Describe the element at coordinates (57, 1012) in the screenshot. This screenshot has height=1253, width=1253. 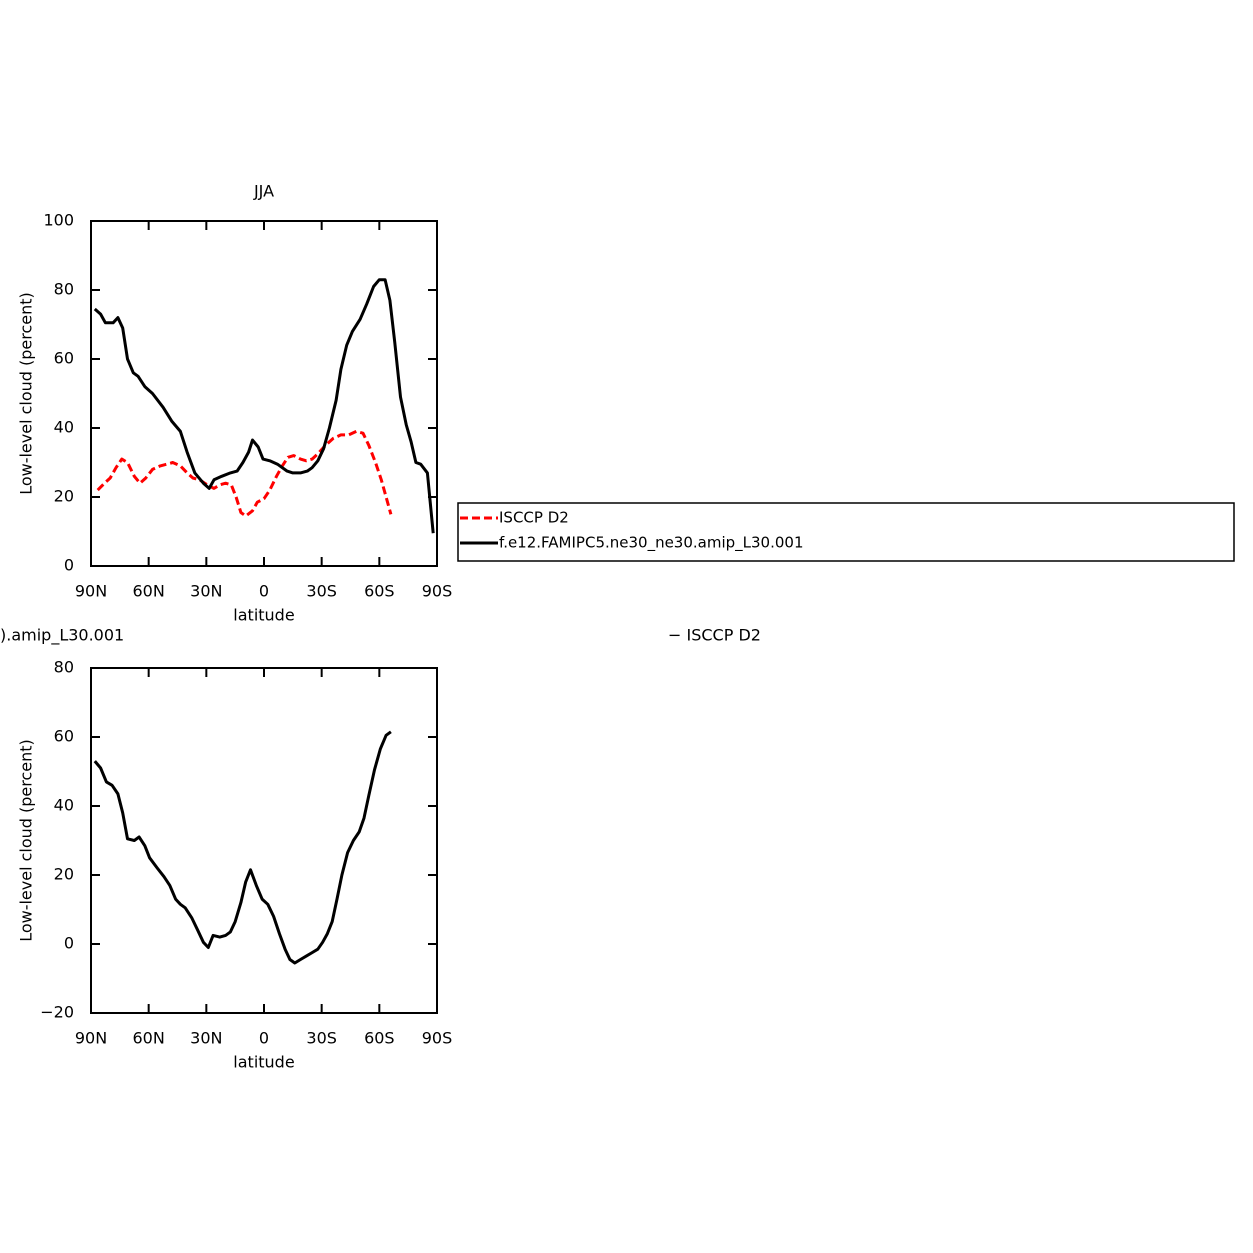
I see `y-tick-label: −20` at that location.